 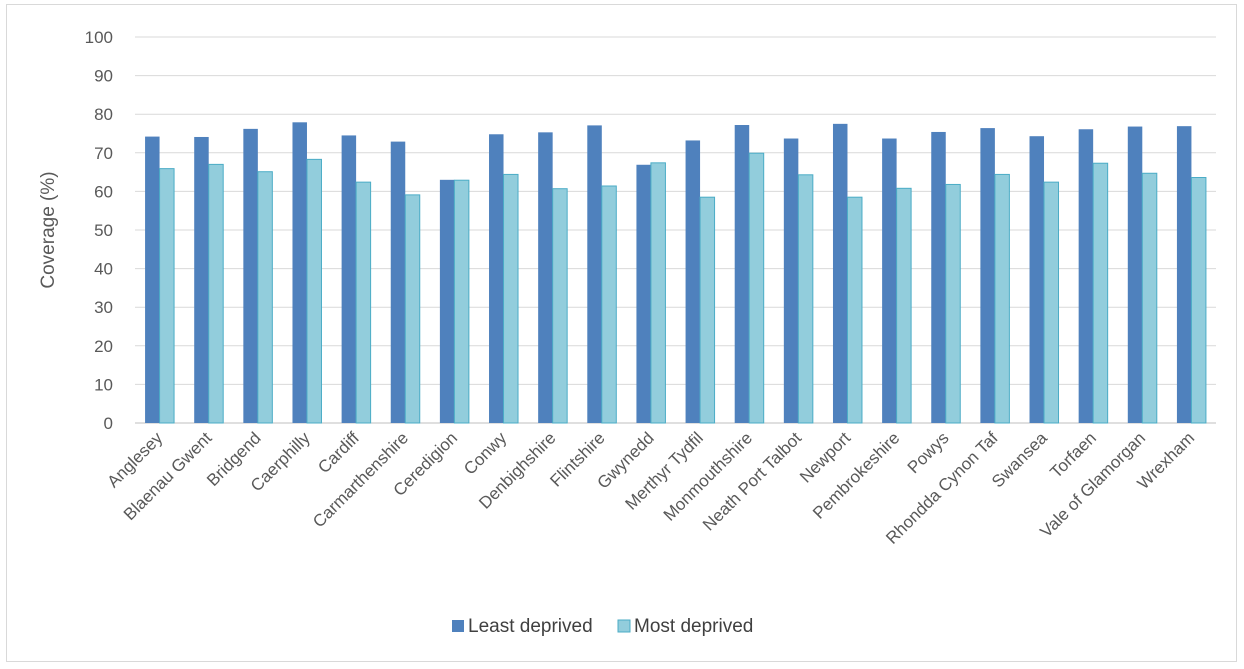 I want to click on y-tick-label: 90, so click(x=103, y=76).